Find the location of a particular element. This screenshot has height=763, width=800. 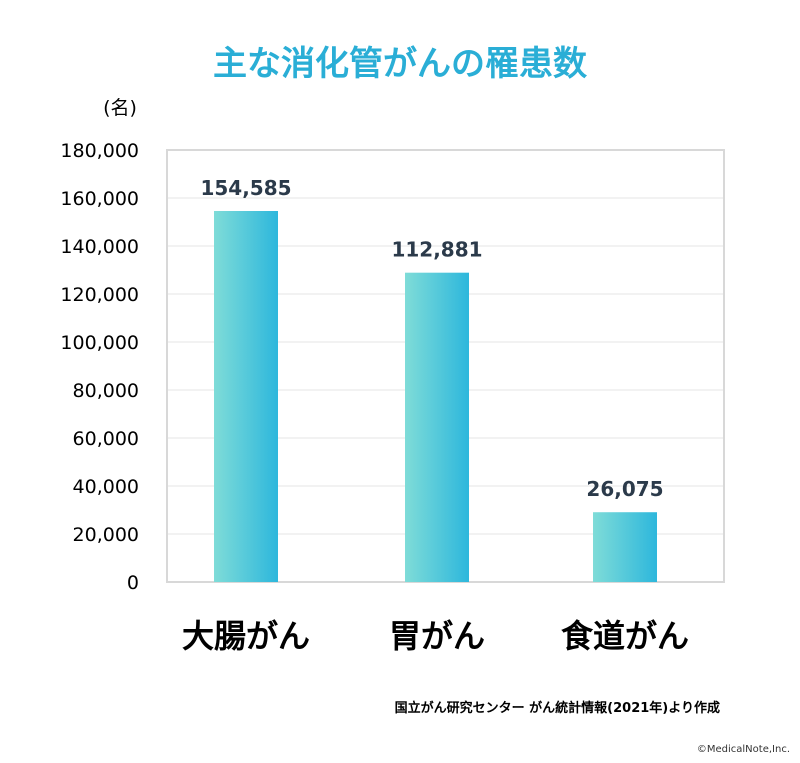

y-tick-label: 0 is located at coordinates (133, 583).